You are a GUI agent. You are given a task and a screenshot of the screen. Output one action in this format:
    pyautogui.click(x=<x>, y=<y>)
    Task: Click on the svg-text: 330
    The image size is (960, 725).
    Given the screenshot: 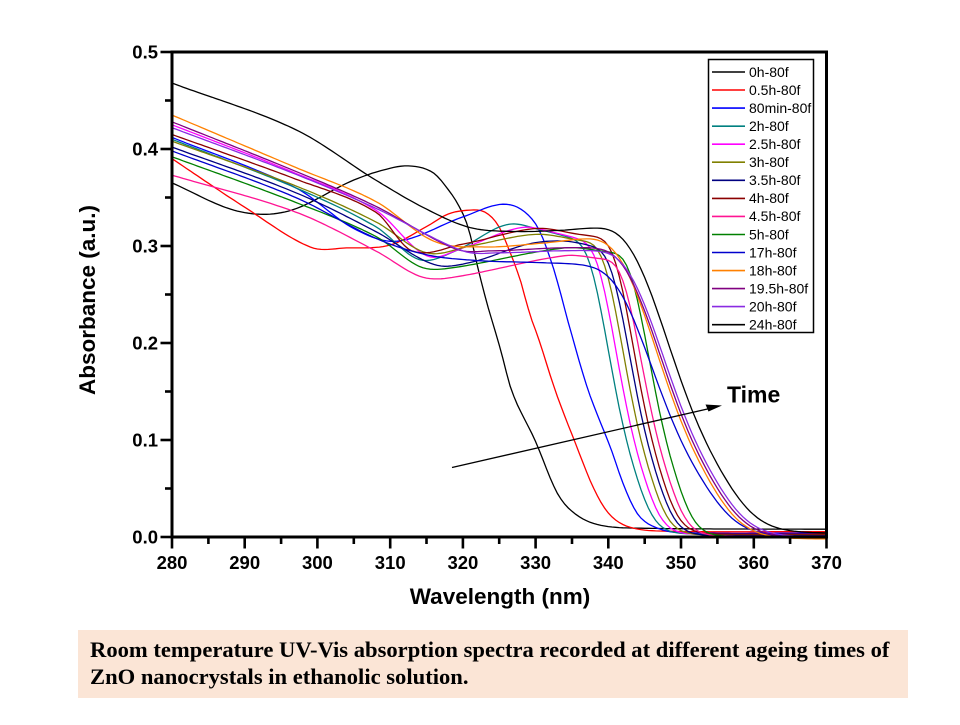 What is the action you would take?
    pyautogui.click(x=535, y=562)
    